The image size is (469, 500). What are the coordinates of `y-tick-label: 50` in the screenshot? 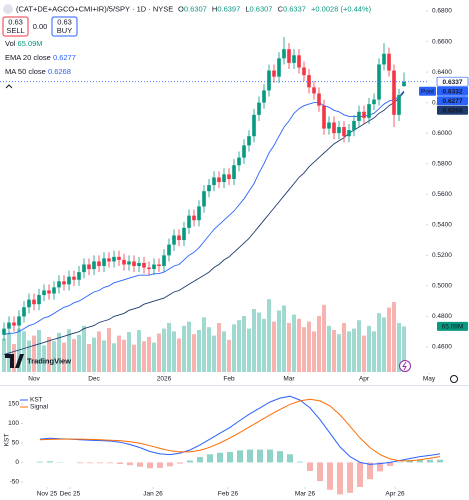 It's located at (16, 443).